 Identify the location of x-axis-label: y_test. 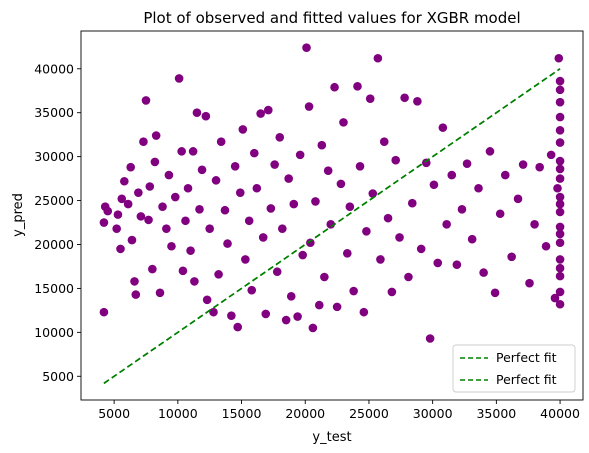
(331, 437).